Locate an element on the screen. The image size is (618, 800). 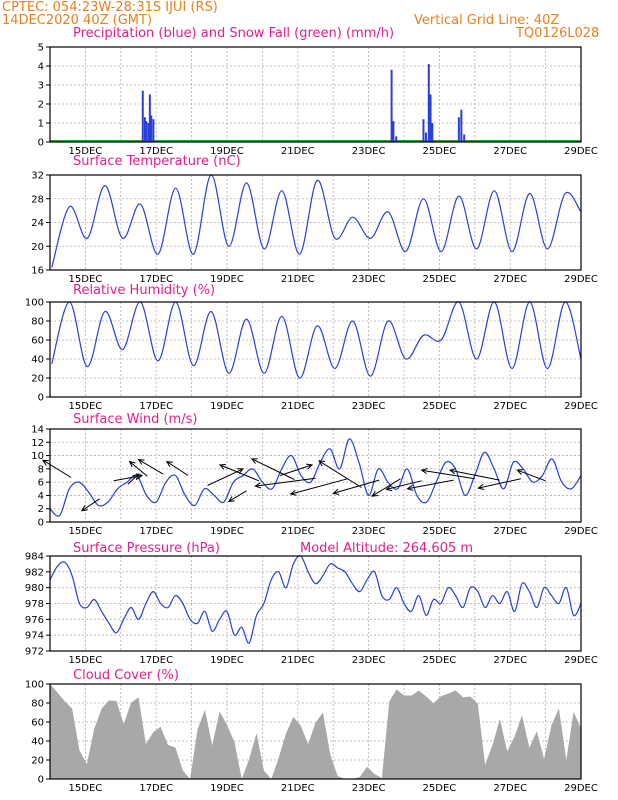
temp-xtick-label: 23DEC is located at coordinates (369, 279).